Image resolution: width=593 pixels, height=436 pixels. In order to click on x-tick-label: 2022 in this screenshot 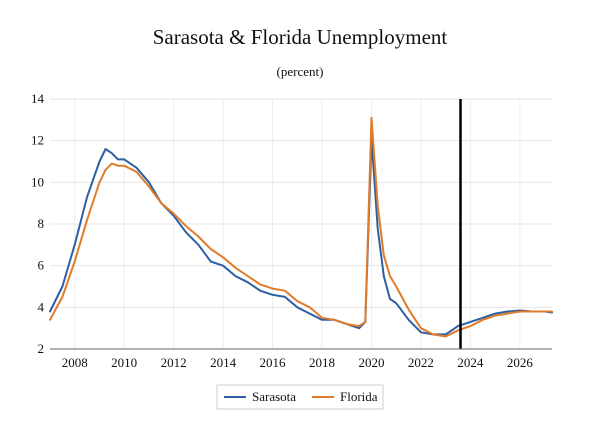, I will do `click(421, 362)`.